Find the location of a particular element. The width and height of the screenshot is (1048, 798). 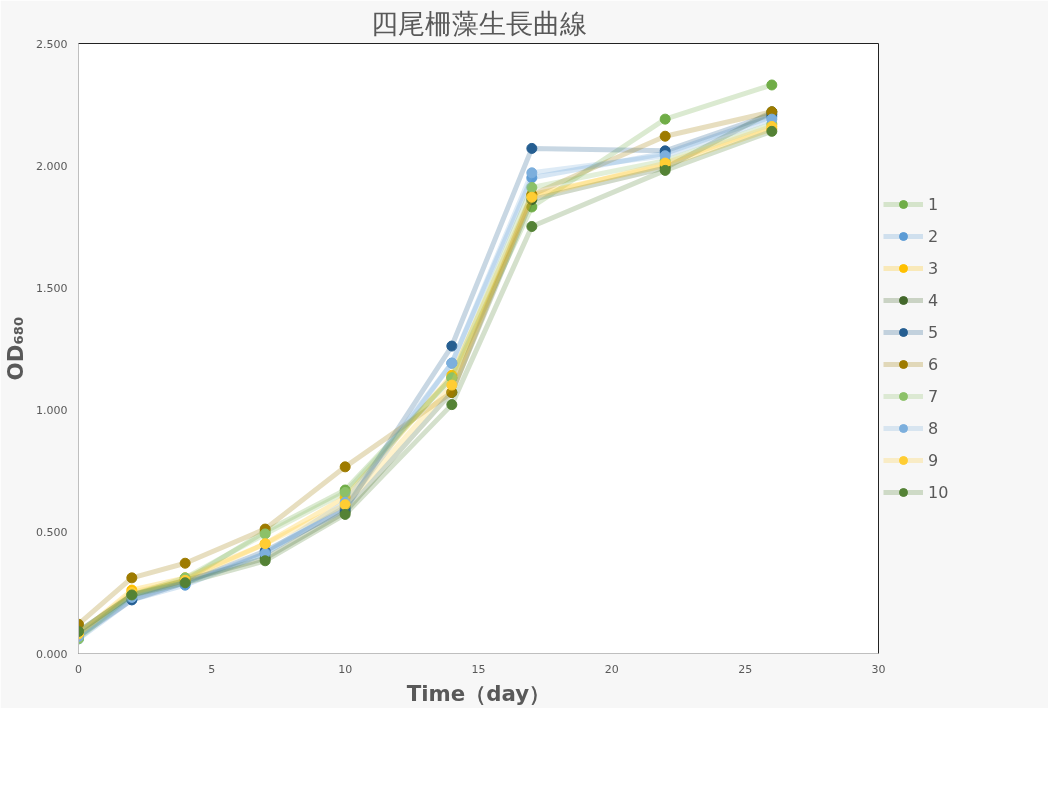

y-tick-label: 2.000 is located at coordinates (52, 166).